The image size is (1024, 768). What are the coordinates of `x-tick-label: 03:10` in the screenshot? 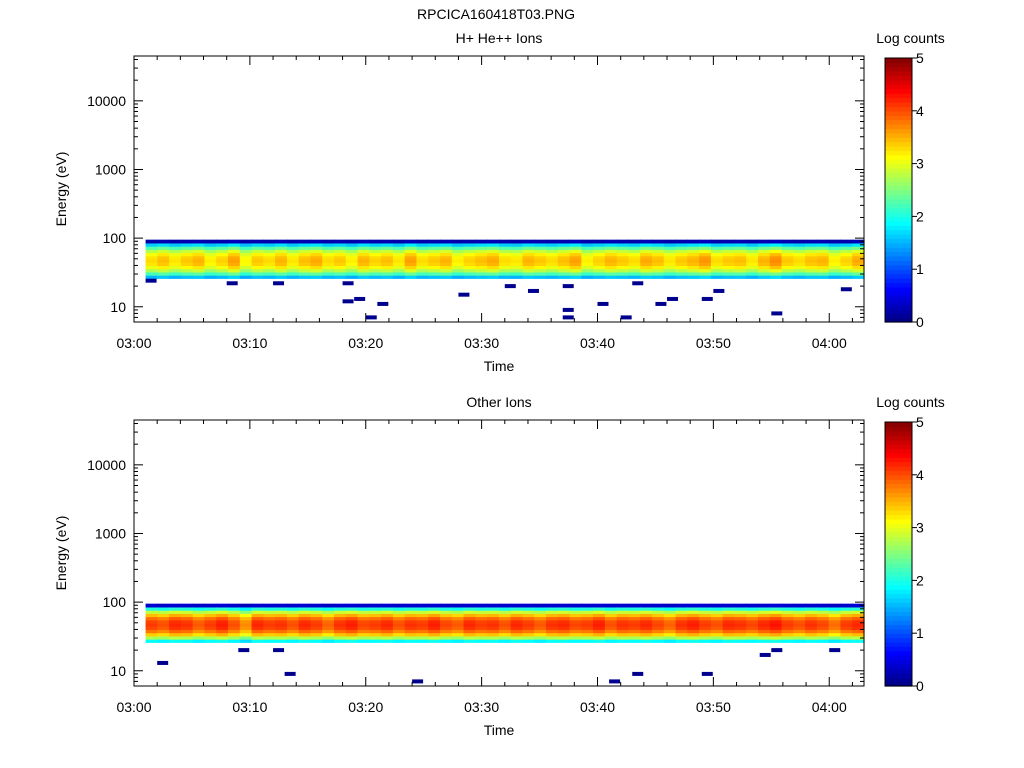 It's located at (249, 343).